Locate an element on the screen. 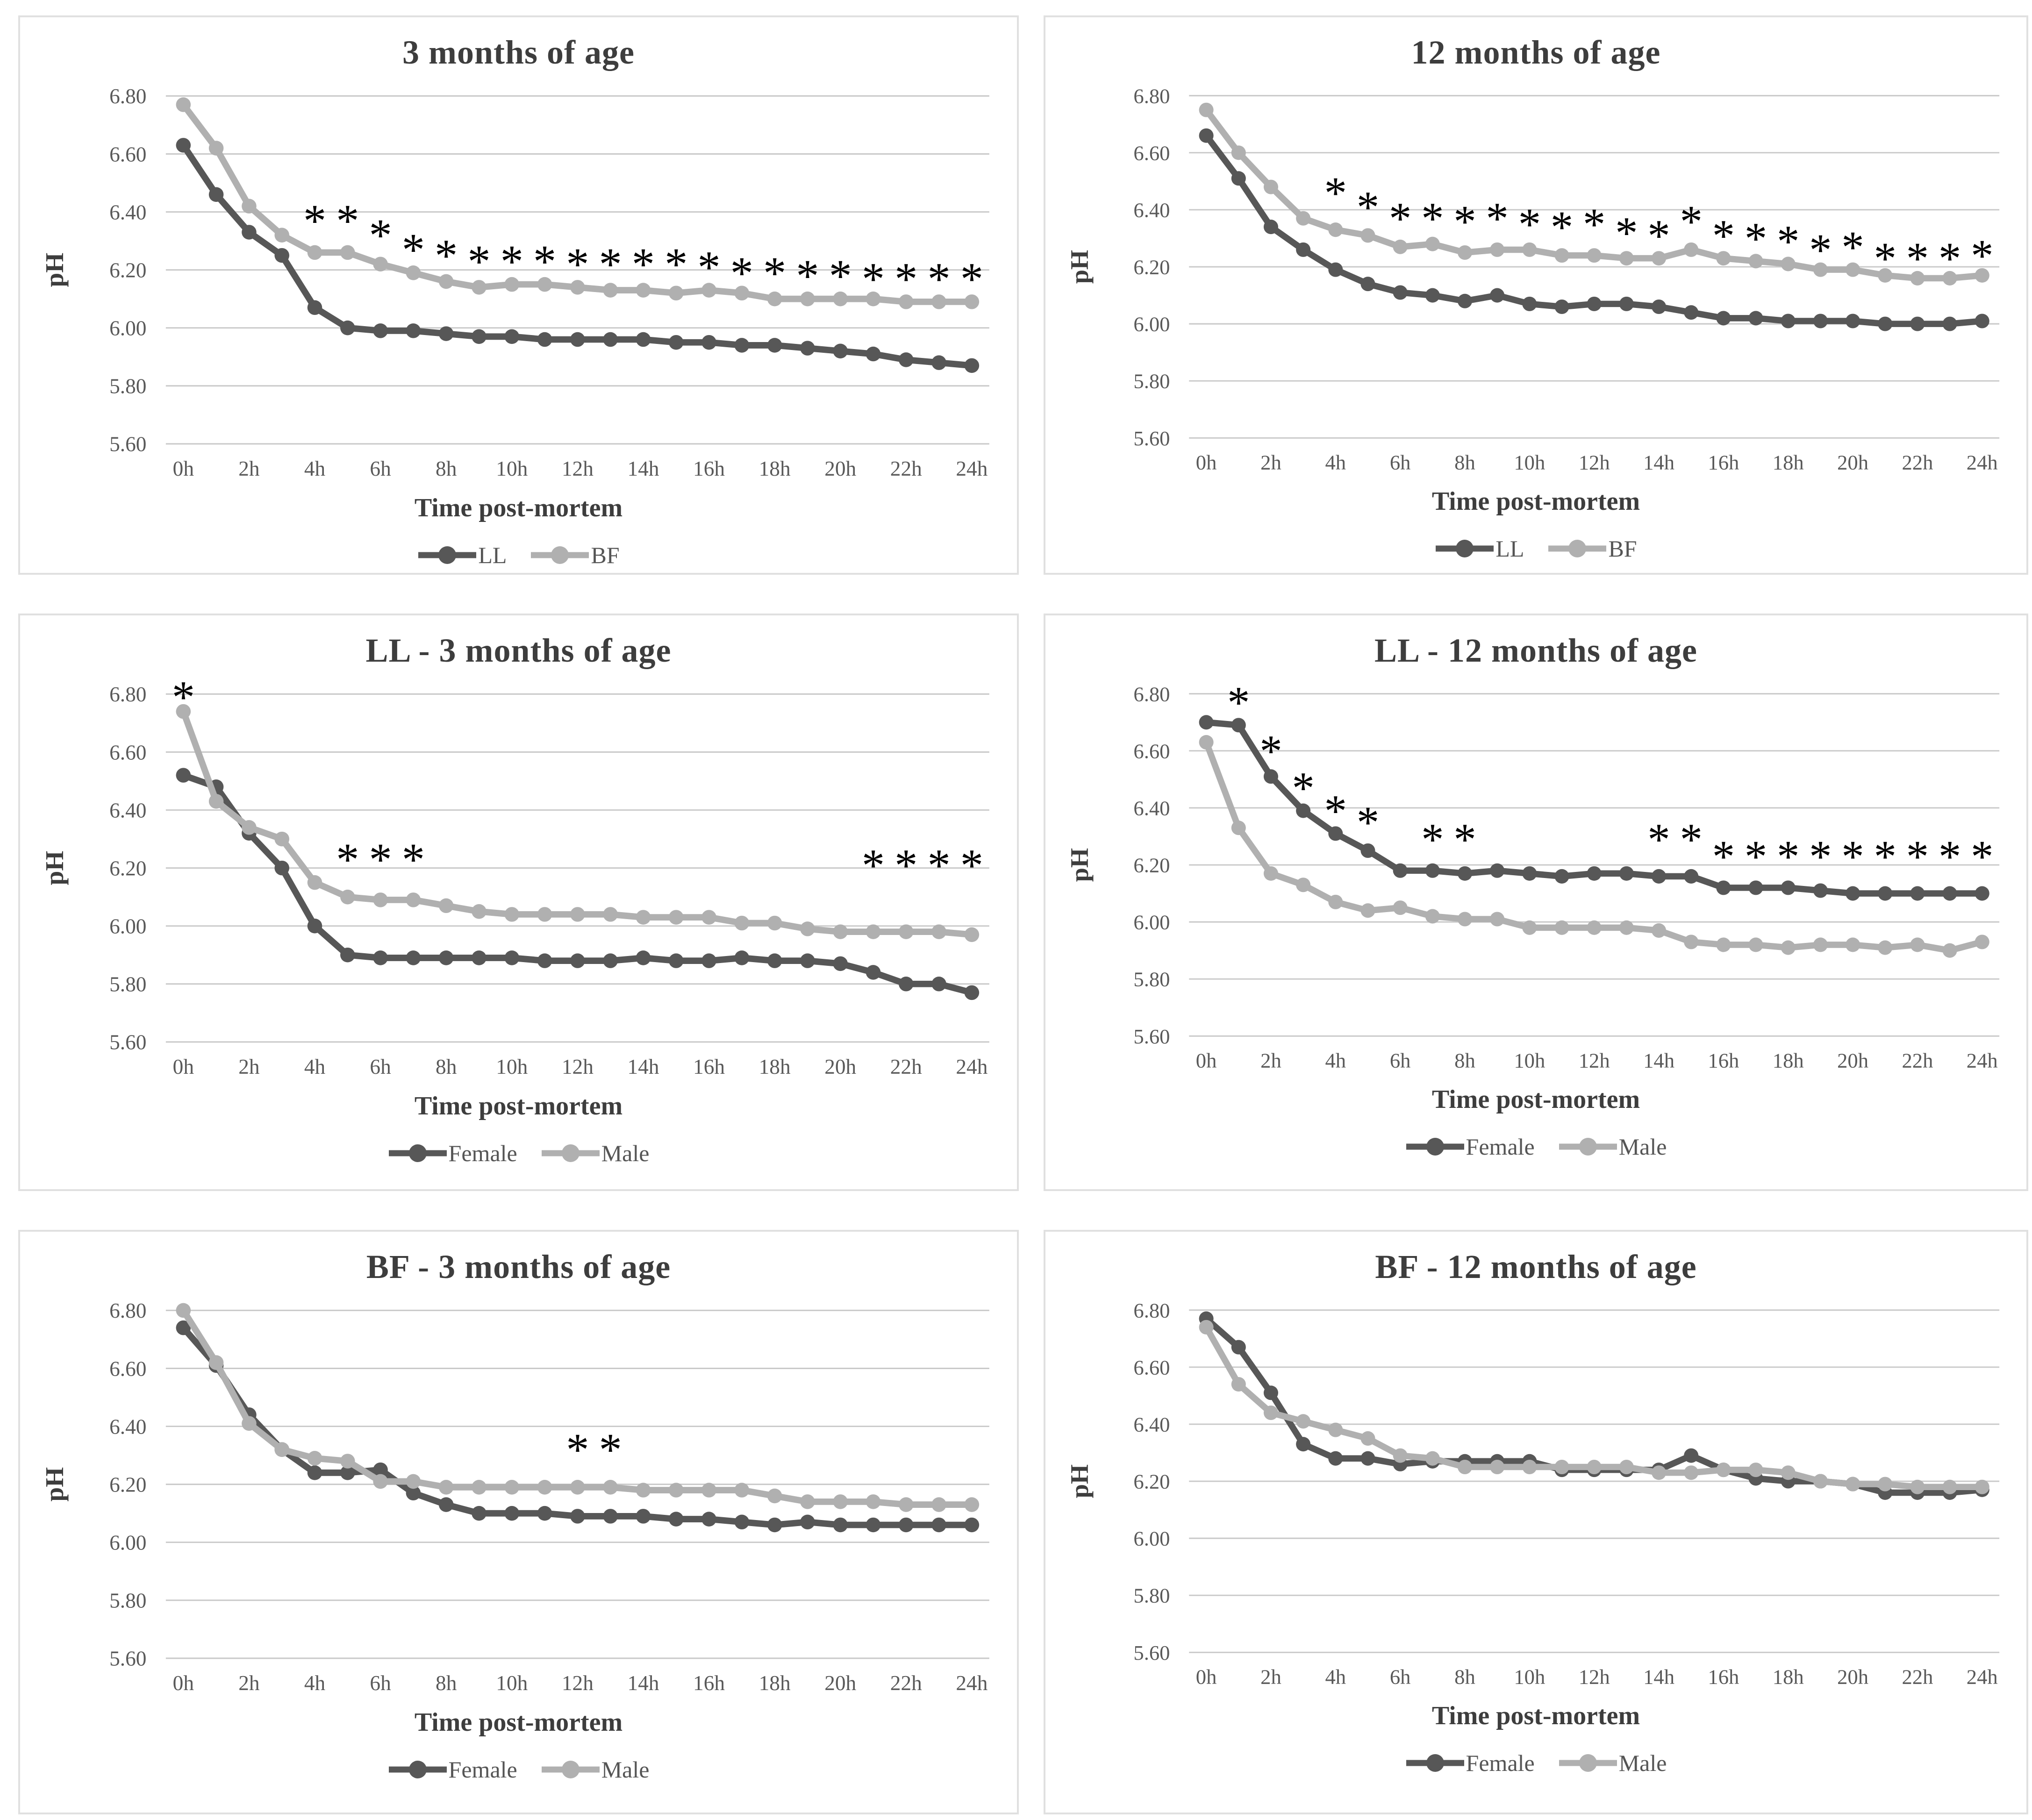  chart-title: LL - 12 months of age is located at coordinates (1536, 650).